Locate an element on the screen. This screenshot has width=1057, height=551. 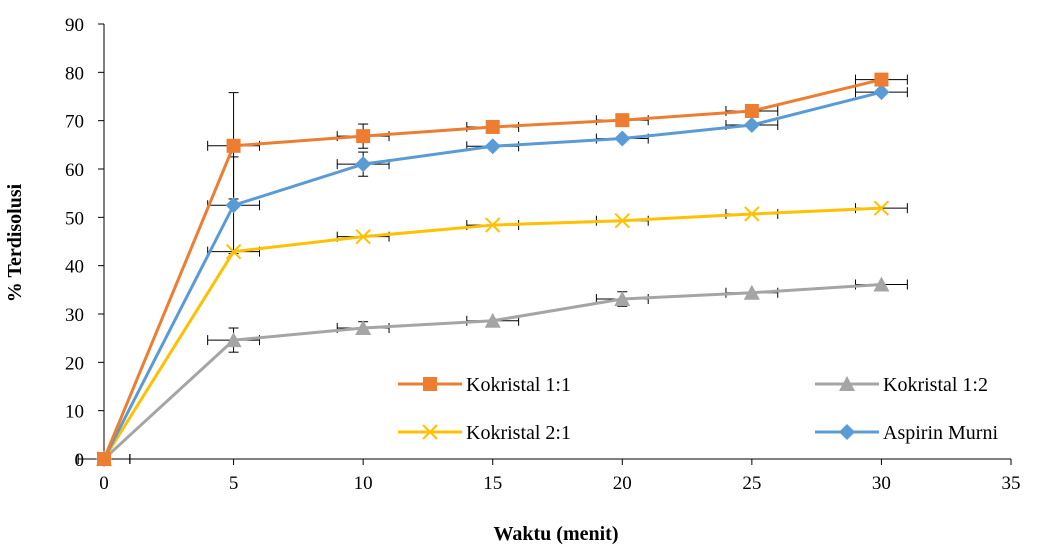
x-tick-label: 0 is located at coordinates (104, 483).